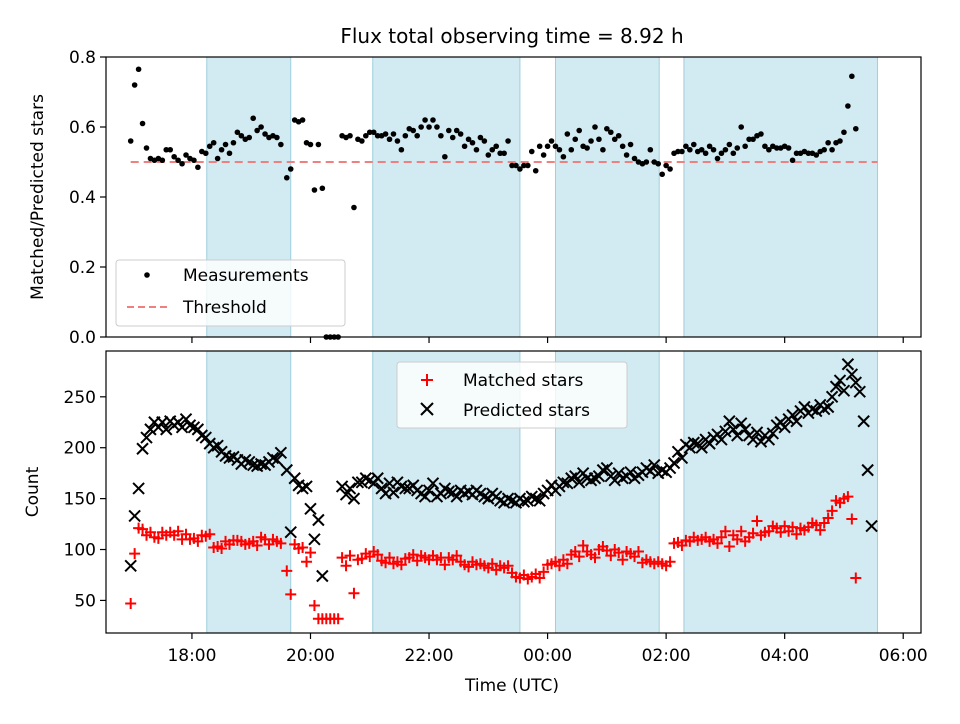 Image resolution: width=960 pixels, height=724 pixels. I want to click on top-legend-box, so click(230, 293).